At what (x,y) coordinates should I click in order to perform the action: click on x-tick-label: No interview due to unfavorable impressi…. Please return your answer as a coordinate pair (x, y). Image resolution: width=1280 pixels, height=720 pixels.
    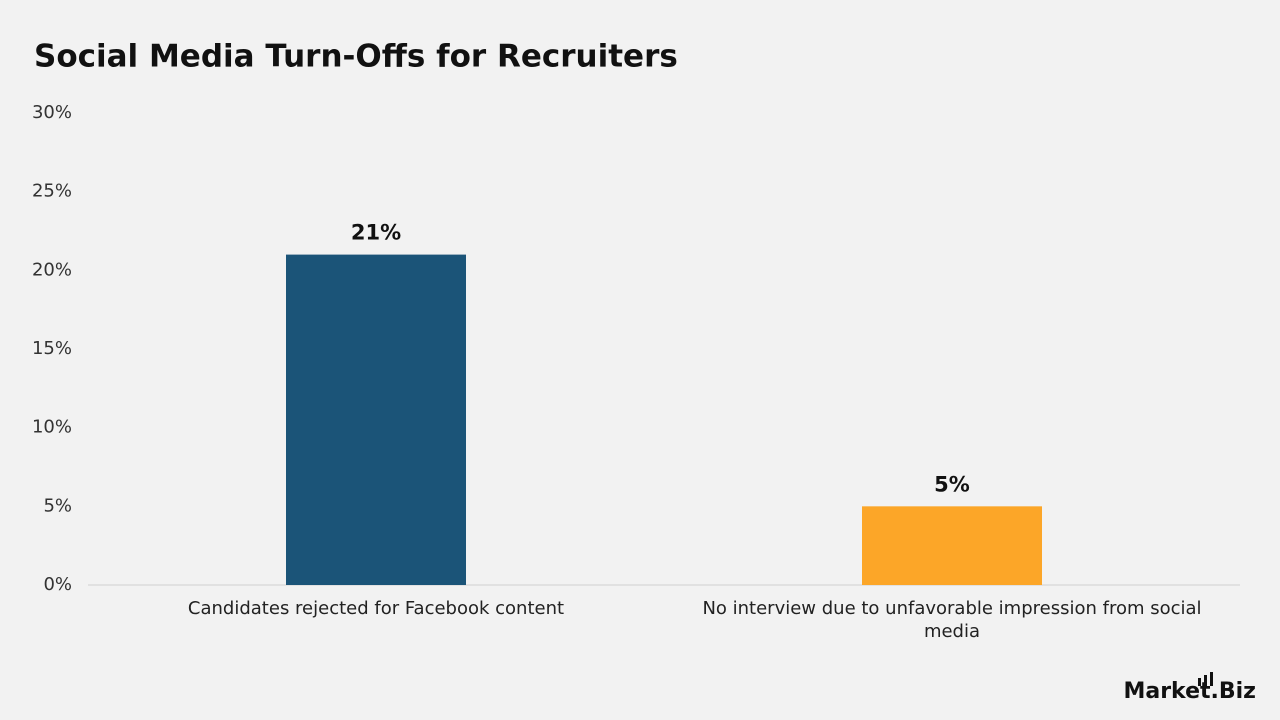
    Looking at the image, I should click on (952, 620).